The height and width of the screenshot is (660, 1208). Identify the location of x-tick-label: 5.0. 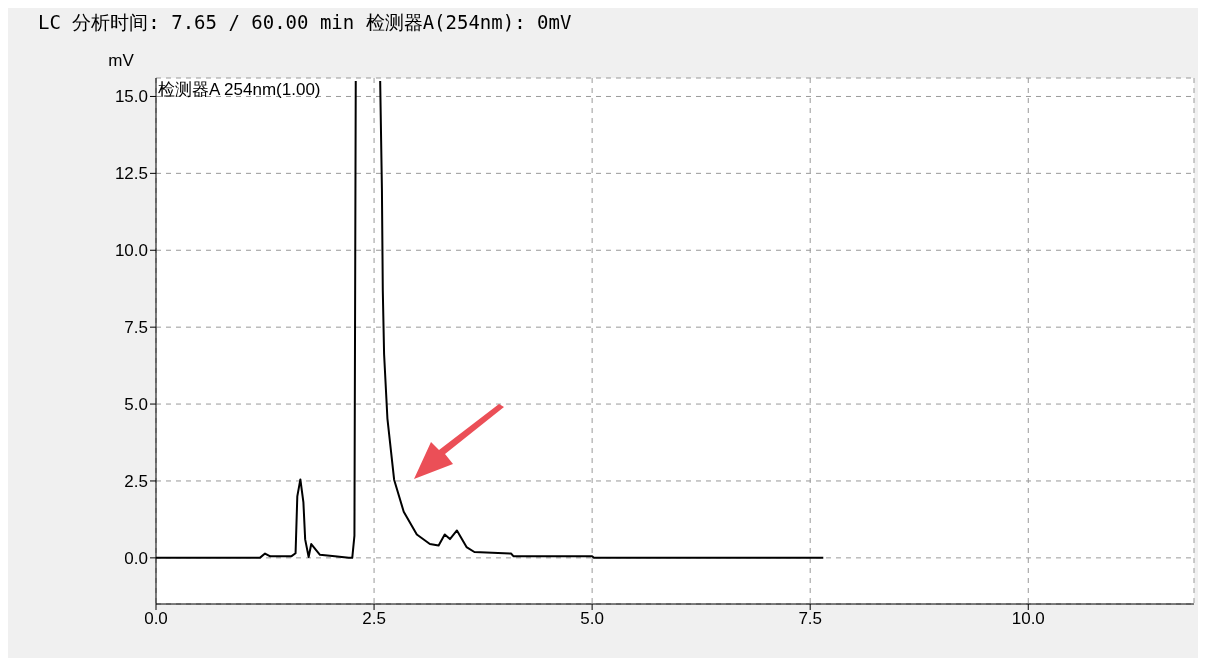
(592, 619).